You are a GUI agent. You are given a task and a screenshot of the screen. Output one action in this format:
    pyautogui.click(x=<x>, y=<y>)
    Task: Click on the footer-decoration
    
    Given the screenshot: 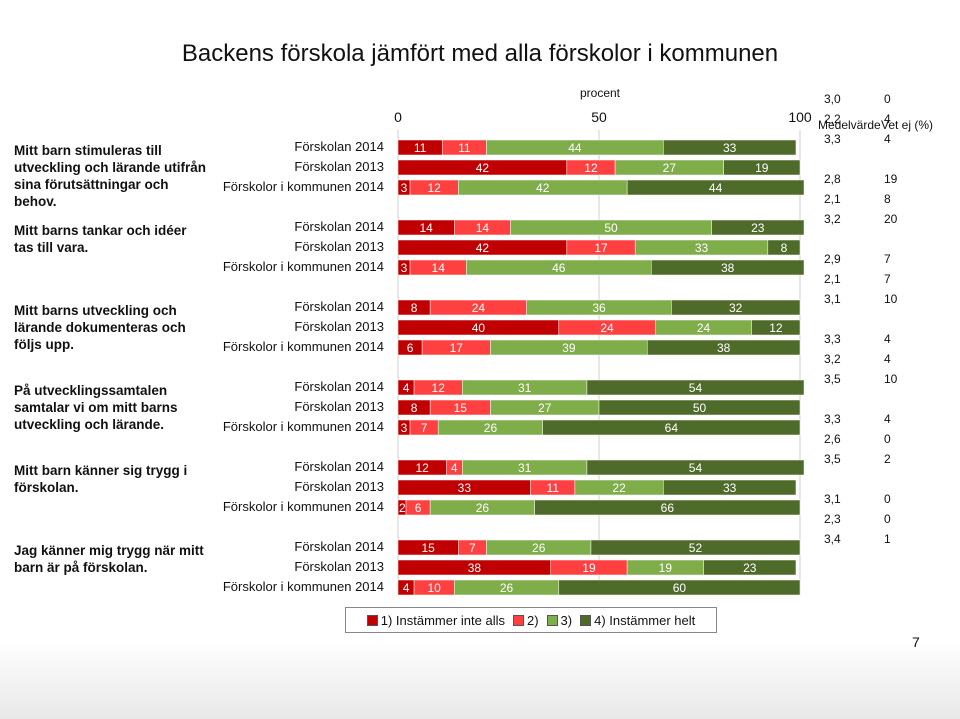 What is the action you would take?
    pyautogui.click(x=480, y=679)
    